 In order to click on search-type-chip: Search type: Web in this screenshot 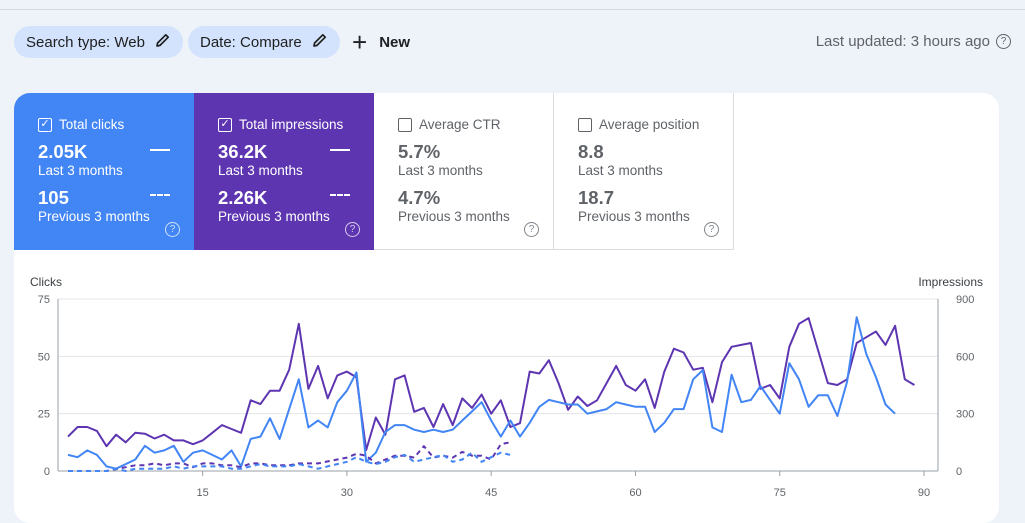, I will do `click(98, 42)`.